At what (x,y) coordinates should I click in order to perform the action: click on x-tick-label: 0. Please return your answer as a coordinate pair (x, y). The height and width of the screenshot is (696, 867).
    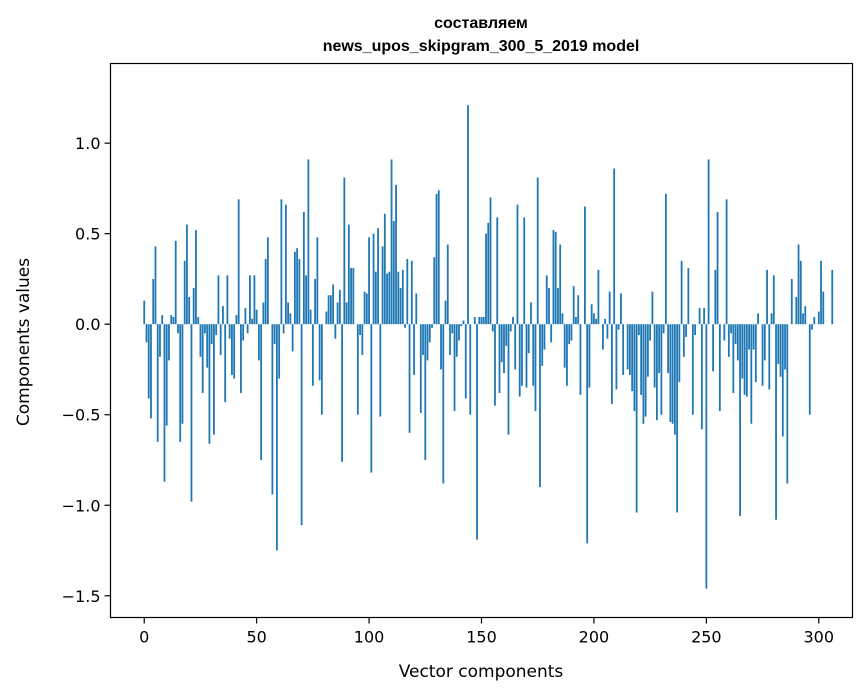
    Looking at the image, I should click on (144, 637).